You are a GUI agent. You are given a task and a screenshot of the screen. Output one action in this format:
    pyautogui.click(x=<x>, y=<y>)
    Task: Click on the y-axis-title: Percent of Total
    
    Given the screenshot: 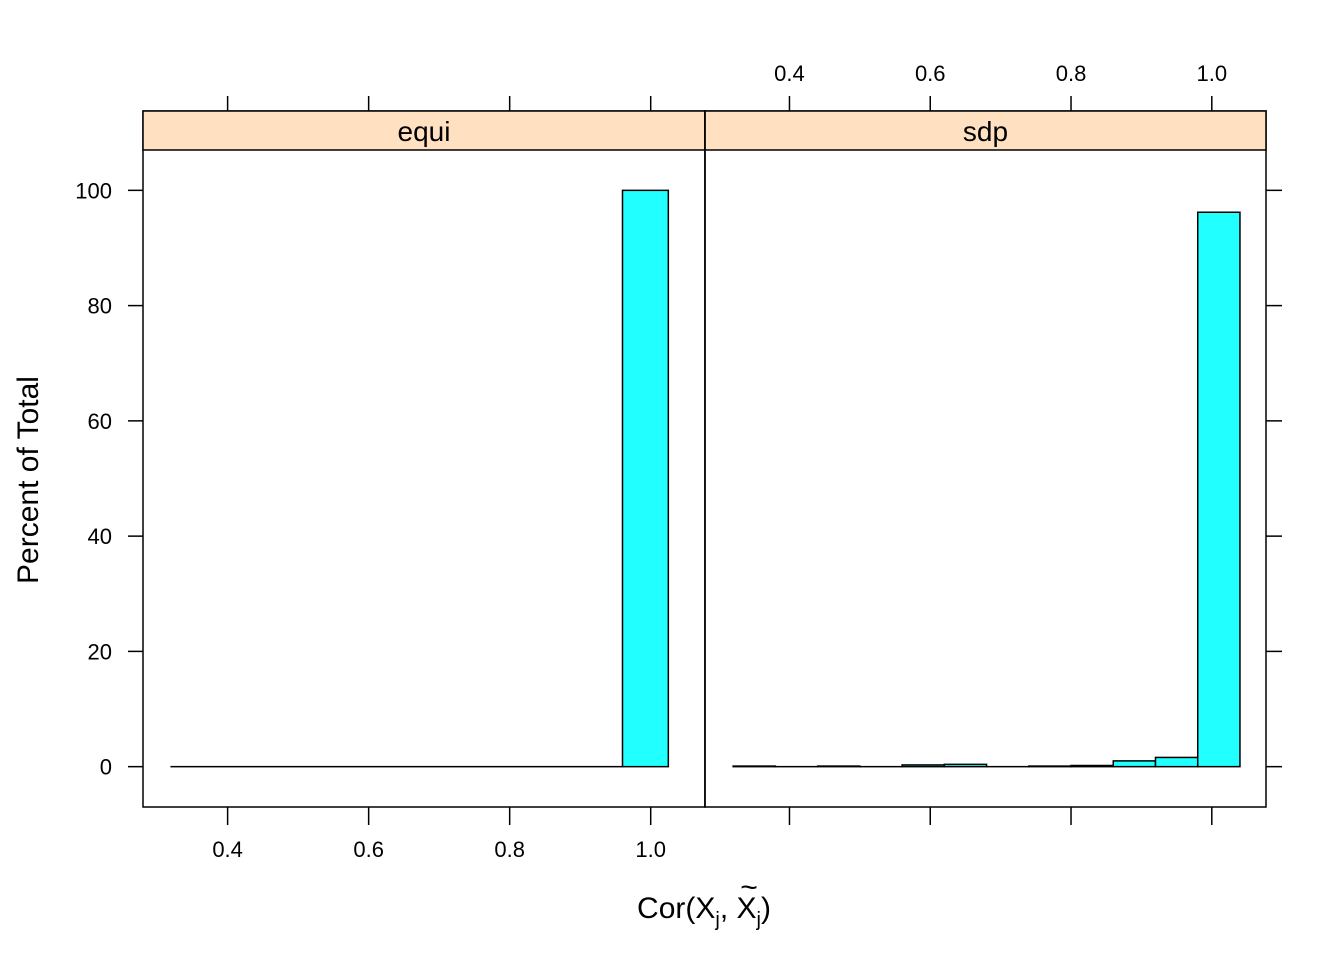 What is the action you would take?
    pyautogui.click(x=28, y=480)
    